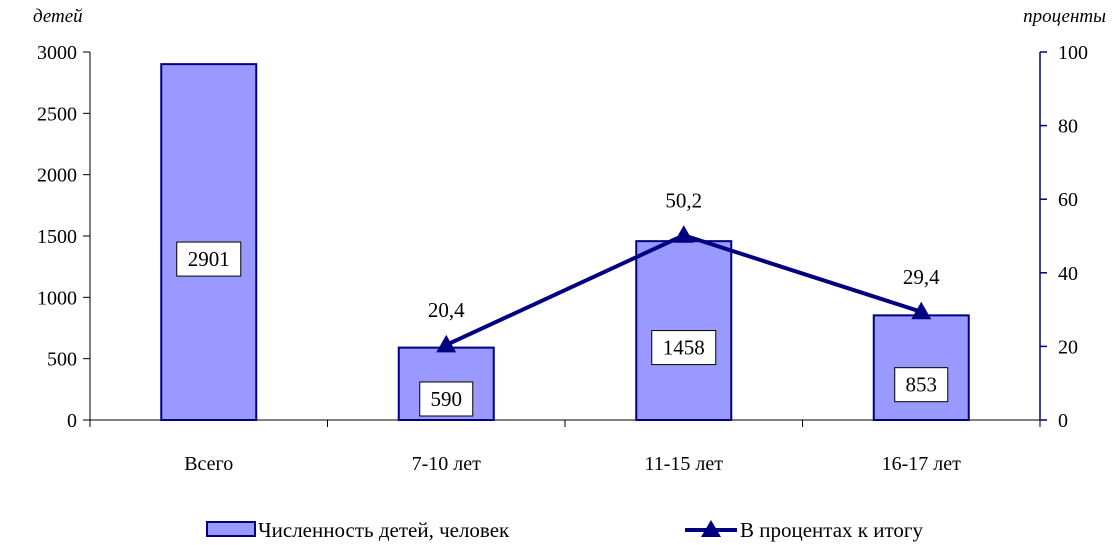 The image size is (1112, 545). Describe the element at coordinates (62, 360) in the screenshot. I see `left-axis-tick-label: 500` at that location.